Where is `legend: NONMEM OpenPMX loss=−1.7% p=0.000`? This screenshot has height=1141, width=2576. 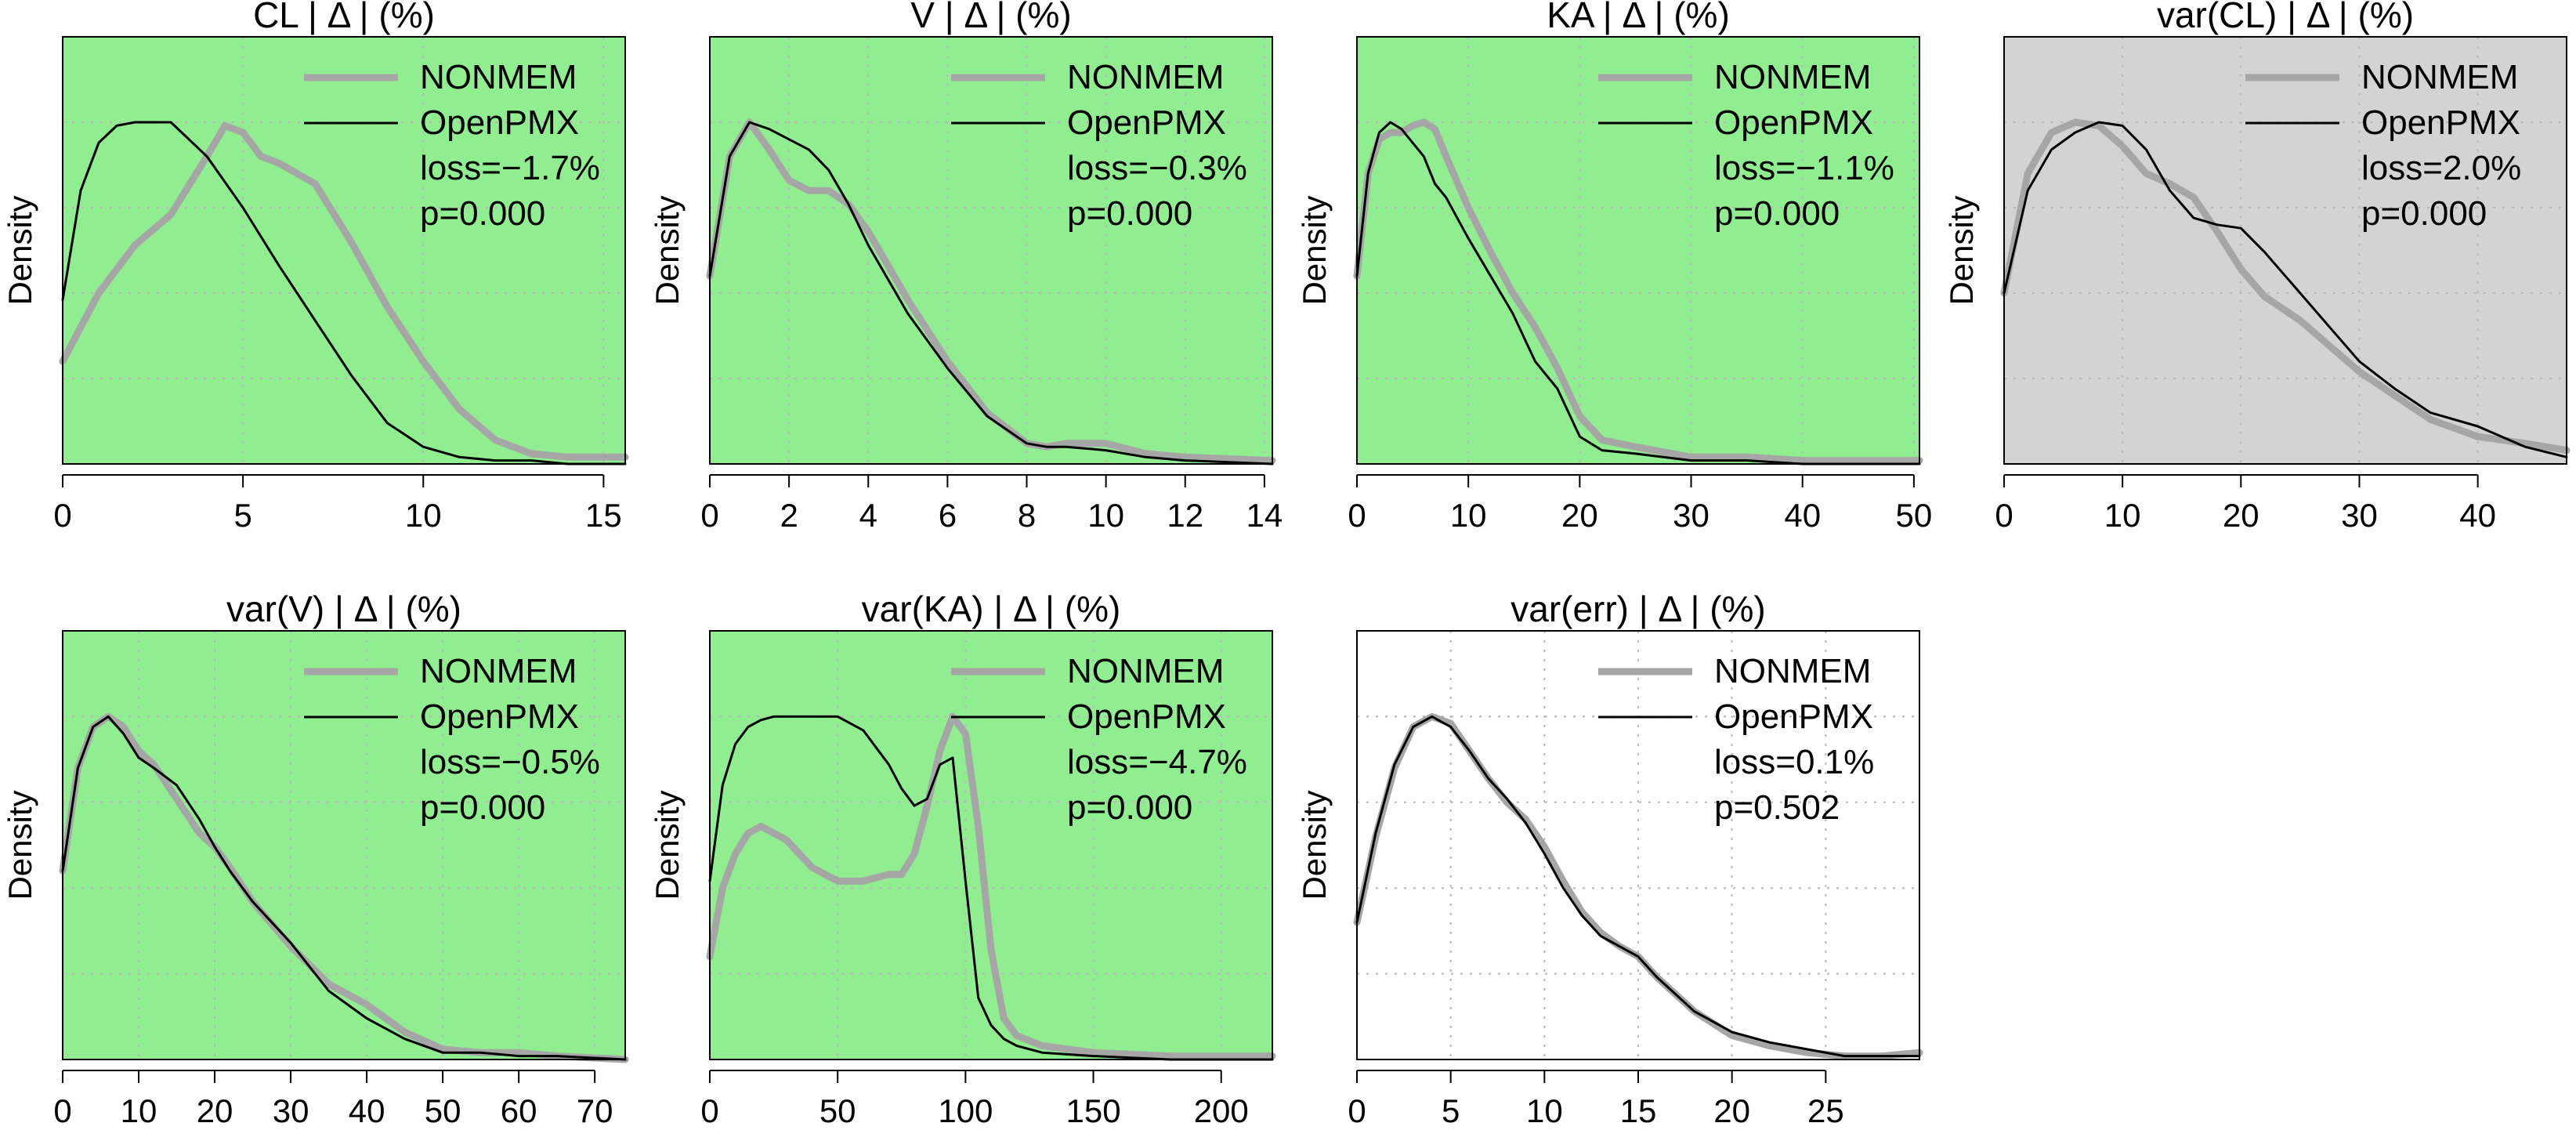 legend: NONMEM OpenPMX loss=−1.7% p=0.000 is located at coordinates (452, 145).